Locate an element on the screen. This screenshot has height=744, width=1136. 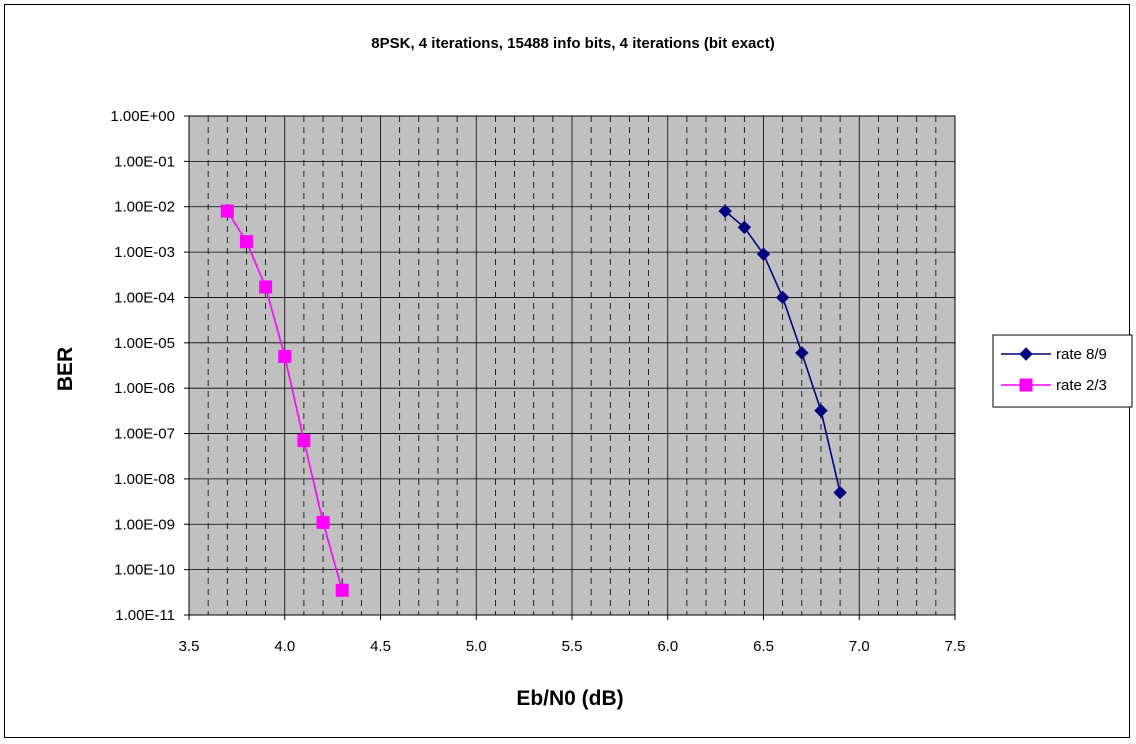
y-tick-label: 1.00E+00 is located at coordinates (142, 116).